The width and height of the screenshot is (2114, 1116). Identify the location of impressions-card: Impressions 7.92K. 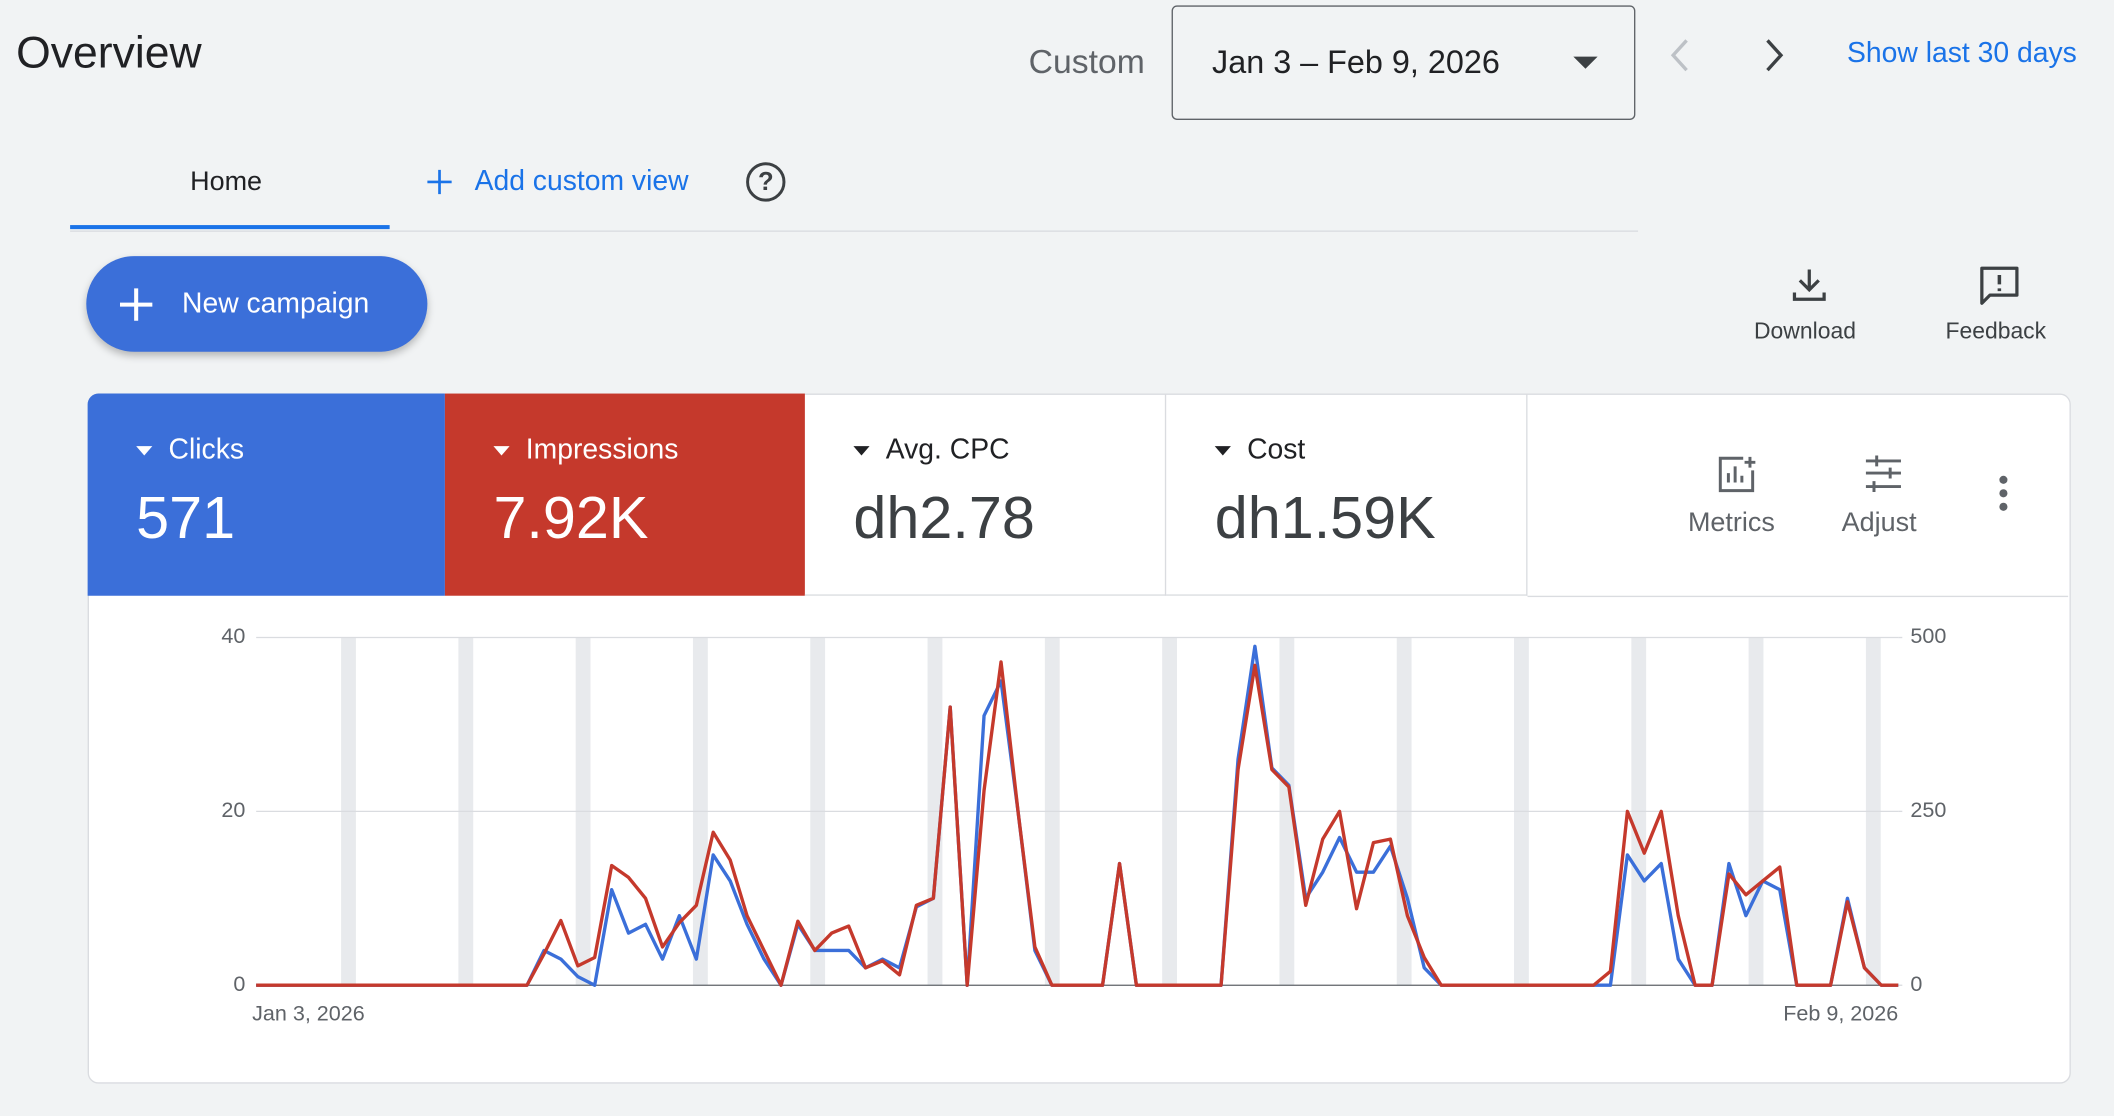
(624, 494).